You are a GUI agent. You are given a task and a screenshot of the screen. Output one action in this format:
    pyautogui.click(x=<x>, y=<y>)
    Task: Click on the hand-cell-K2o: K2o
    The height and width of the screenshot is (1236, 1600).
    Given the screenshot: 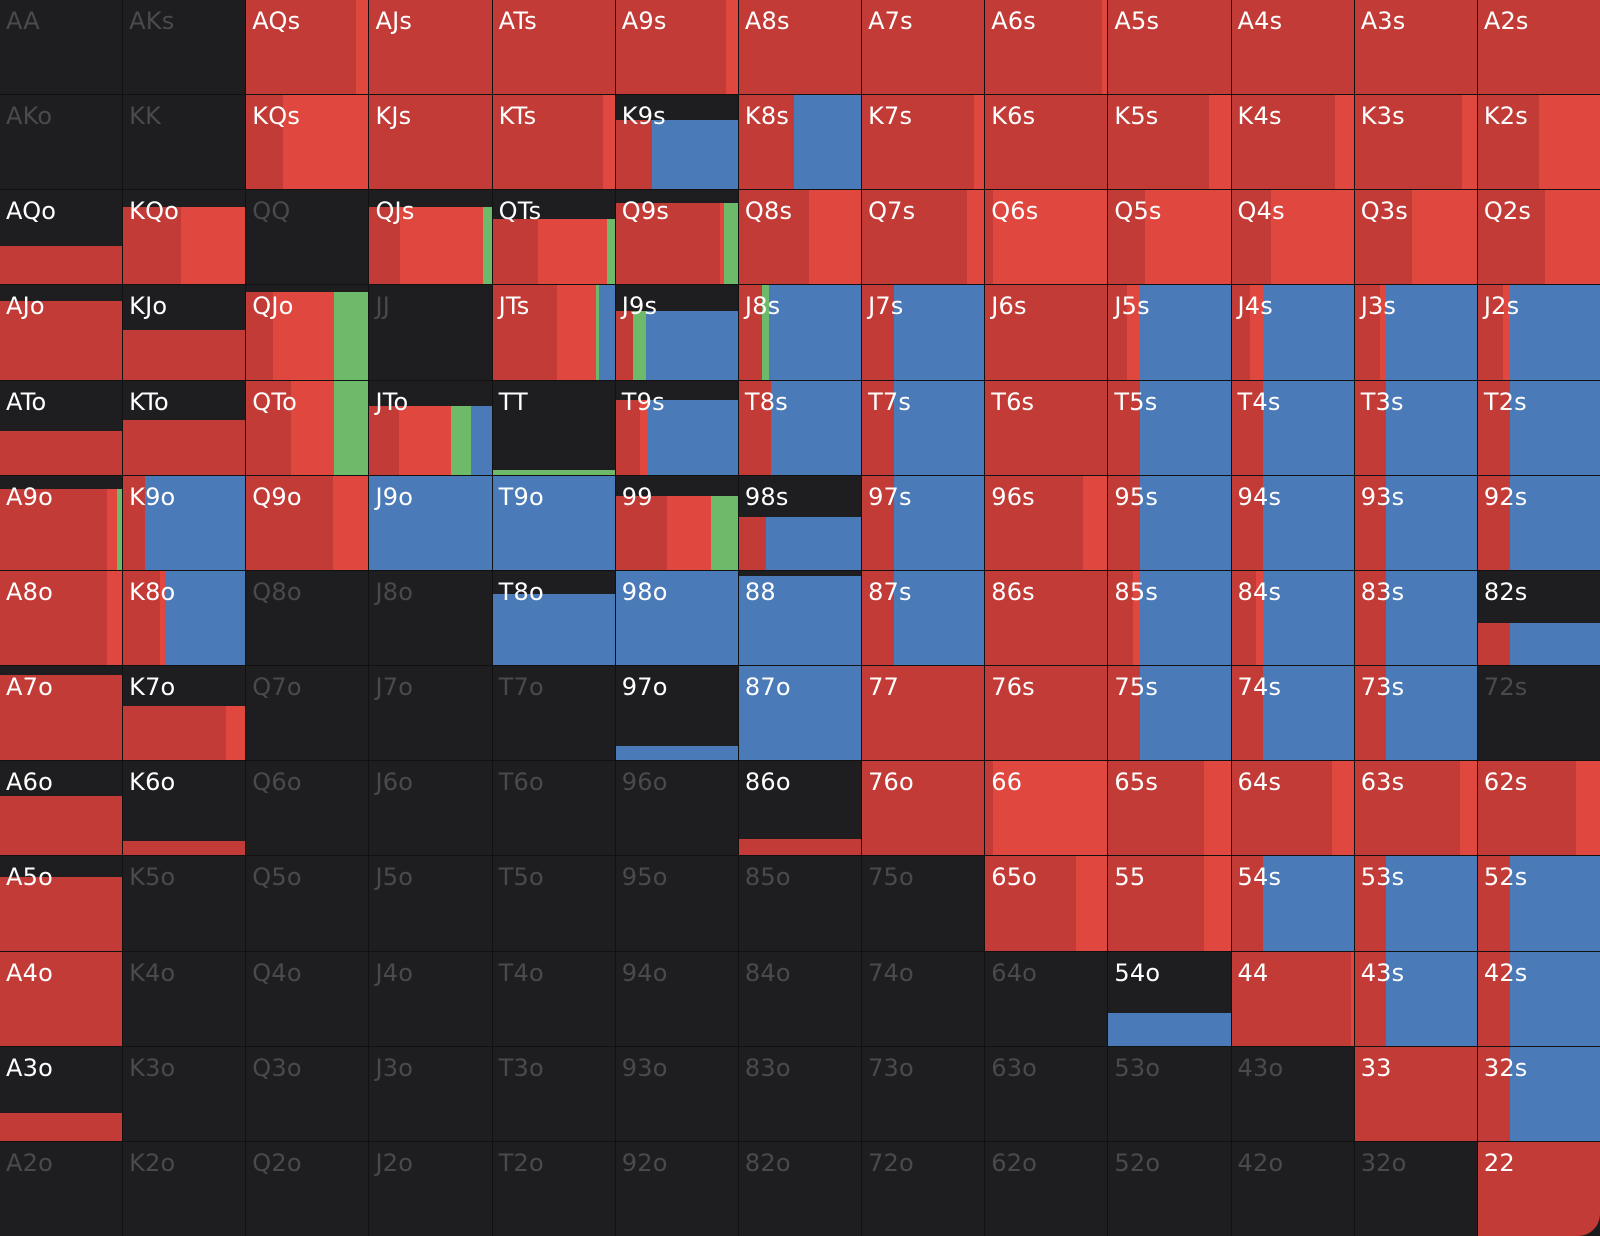 What is the action you would take?
    pyautogui.click(x=184, y=1188)
    